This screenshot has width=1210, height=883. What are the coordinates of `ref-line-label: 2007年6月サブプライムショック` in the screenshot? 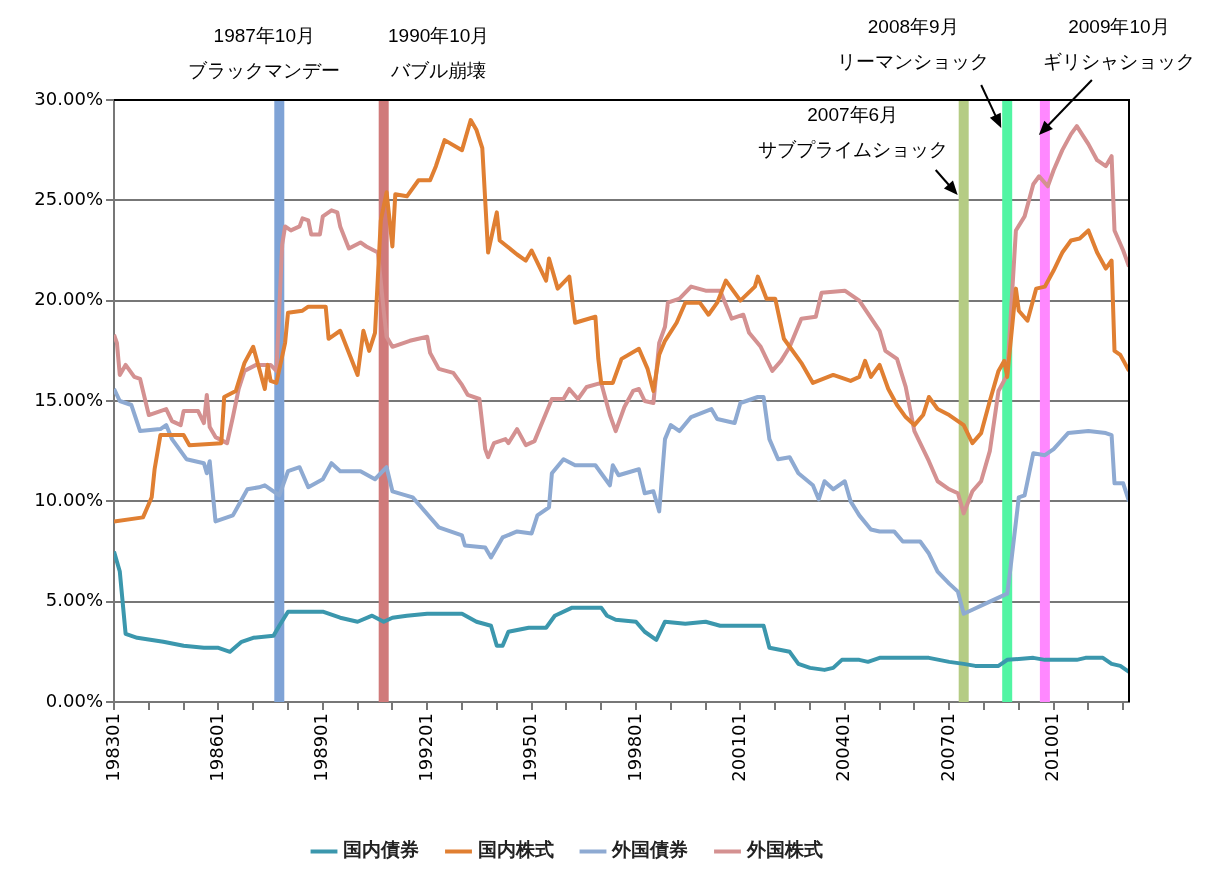 It's located at (852, 131).